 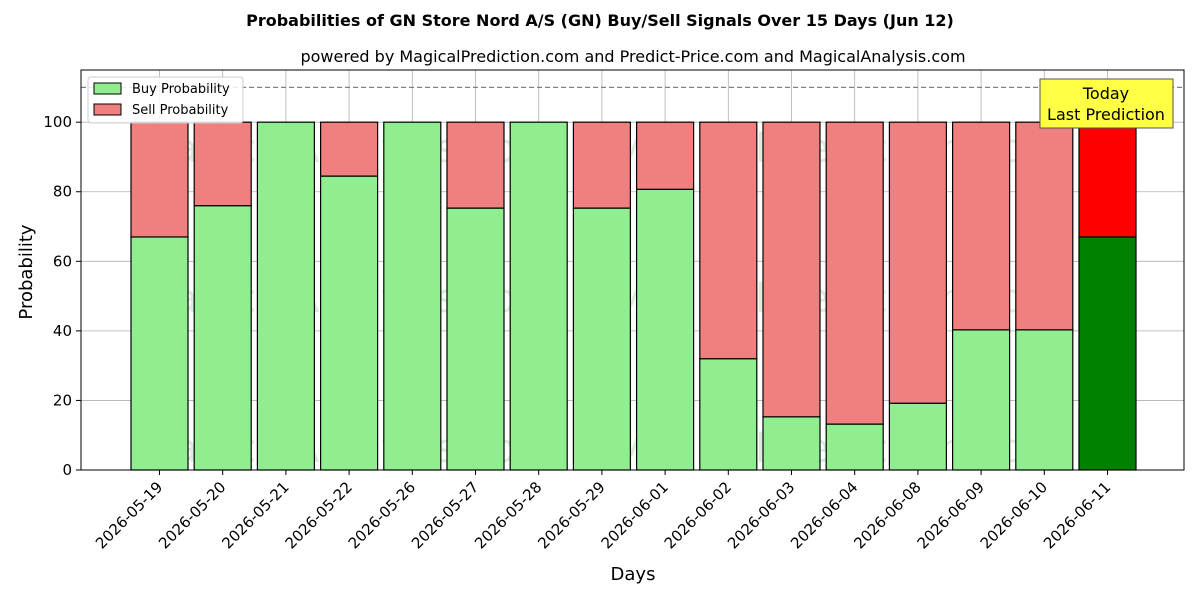 I want to click on x-tick-label: 2026-05-21, so click(x=255, y=515).